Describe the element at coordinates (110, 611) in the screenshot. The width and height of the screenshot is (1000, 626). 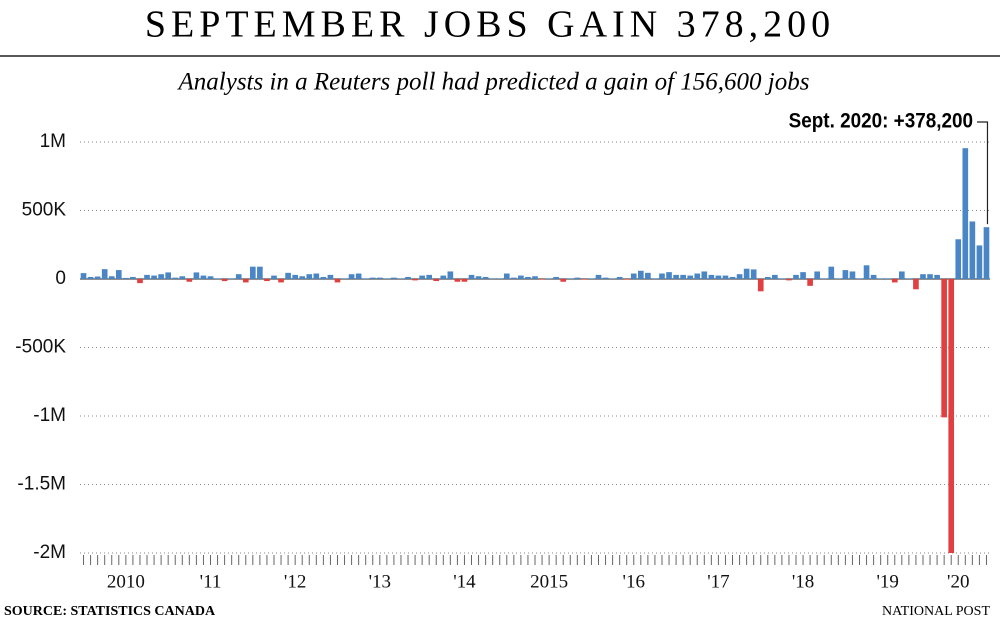
I see `source: SOURCE: STATISTICS CANADA` at that location.